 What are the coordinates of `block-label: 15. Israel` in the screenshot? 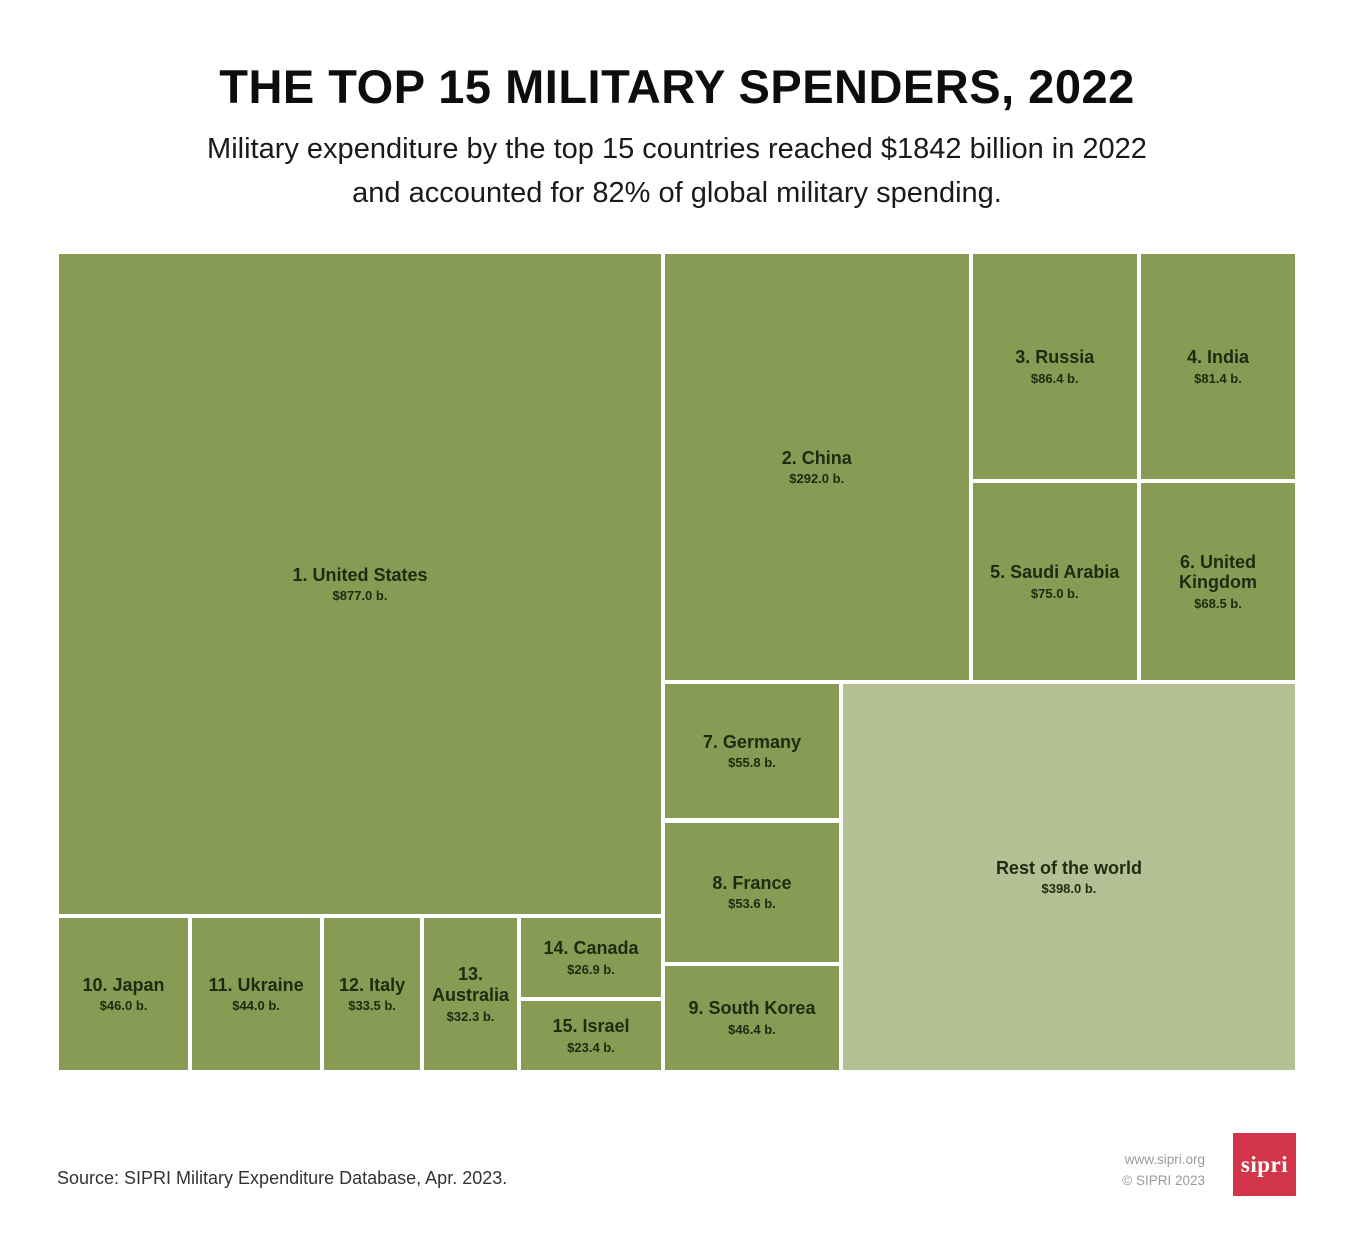 It's located at (591, 1026).